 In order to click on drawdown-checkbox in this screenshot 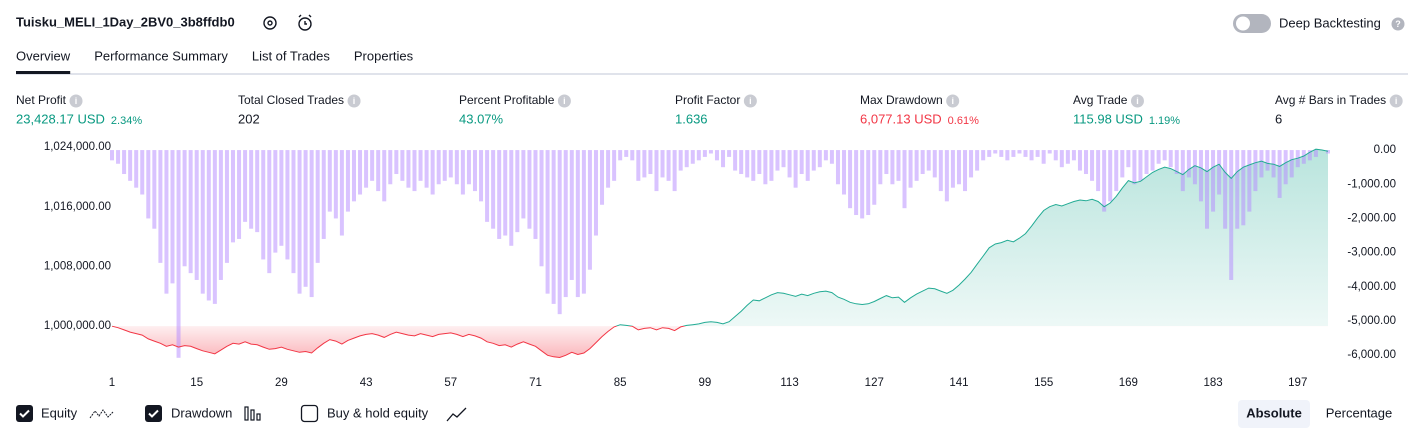, I will do `click(153, 413)`.